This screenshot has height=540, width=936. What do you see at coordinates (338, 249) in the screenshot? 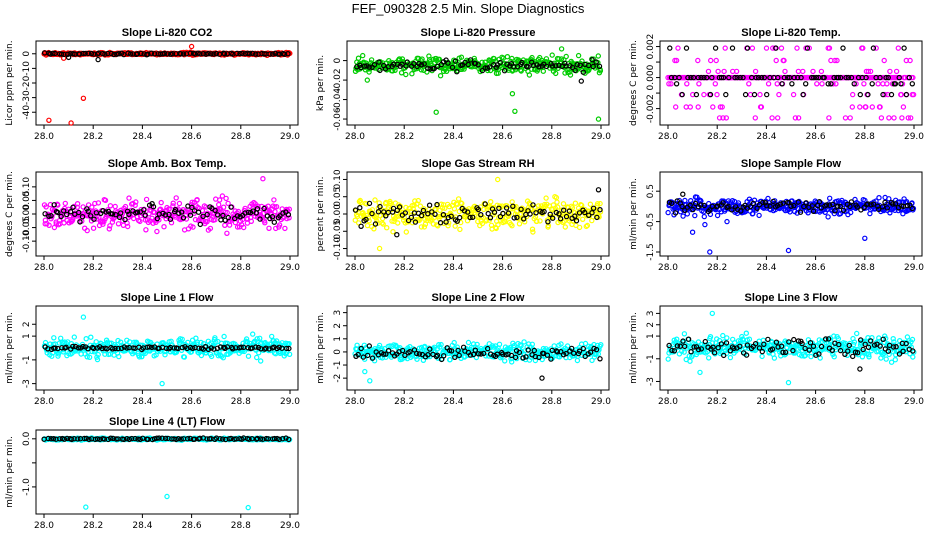
I see `y-tick-label: -0.10` at bounding box center [338, 249].